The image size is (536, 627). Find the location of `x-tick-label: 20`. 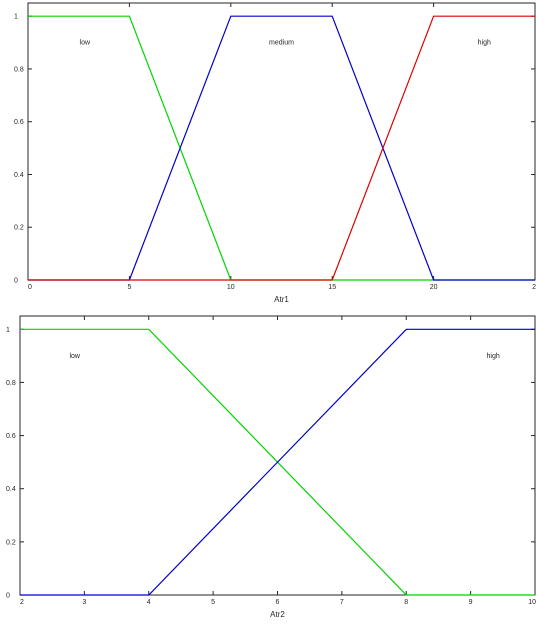

x-tick-label: 20 is located at coordinates (434, 287).